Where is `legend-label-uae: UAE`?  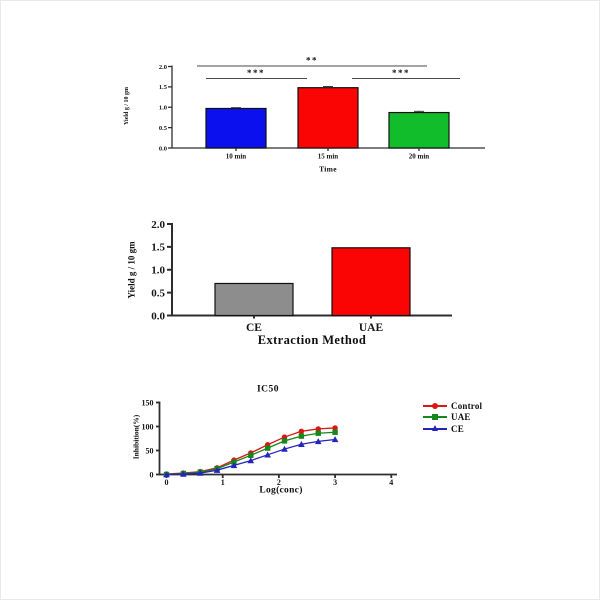 legend-label-uae: UAE is located at coordinates (461, 417).